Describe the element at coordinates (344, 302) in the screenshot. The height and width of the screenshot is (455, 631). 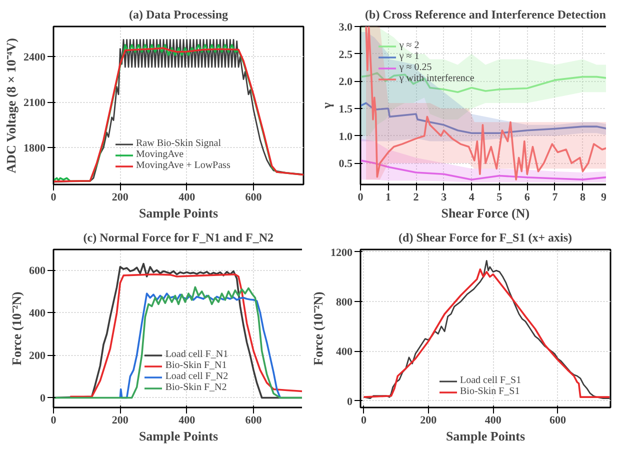
I see `y-tick-label: 800` at that location.